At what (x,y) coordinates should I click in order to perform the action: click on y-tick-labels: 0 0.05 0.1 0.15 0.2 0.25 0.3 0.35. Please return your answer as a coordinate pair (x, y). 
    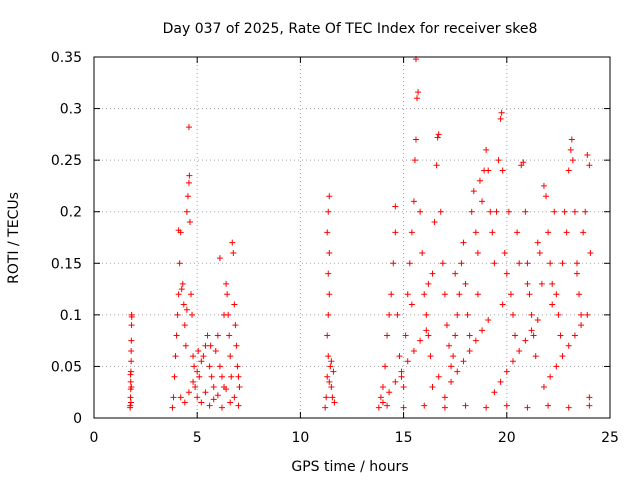
    Looking at the image, I should click on (66, 238).